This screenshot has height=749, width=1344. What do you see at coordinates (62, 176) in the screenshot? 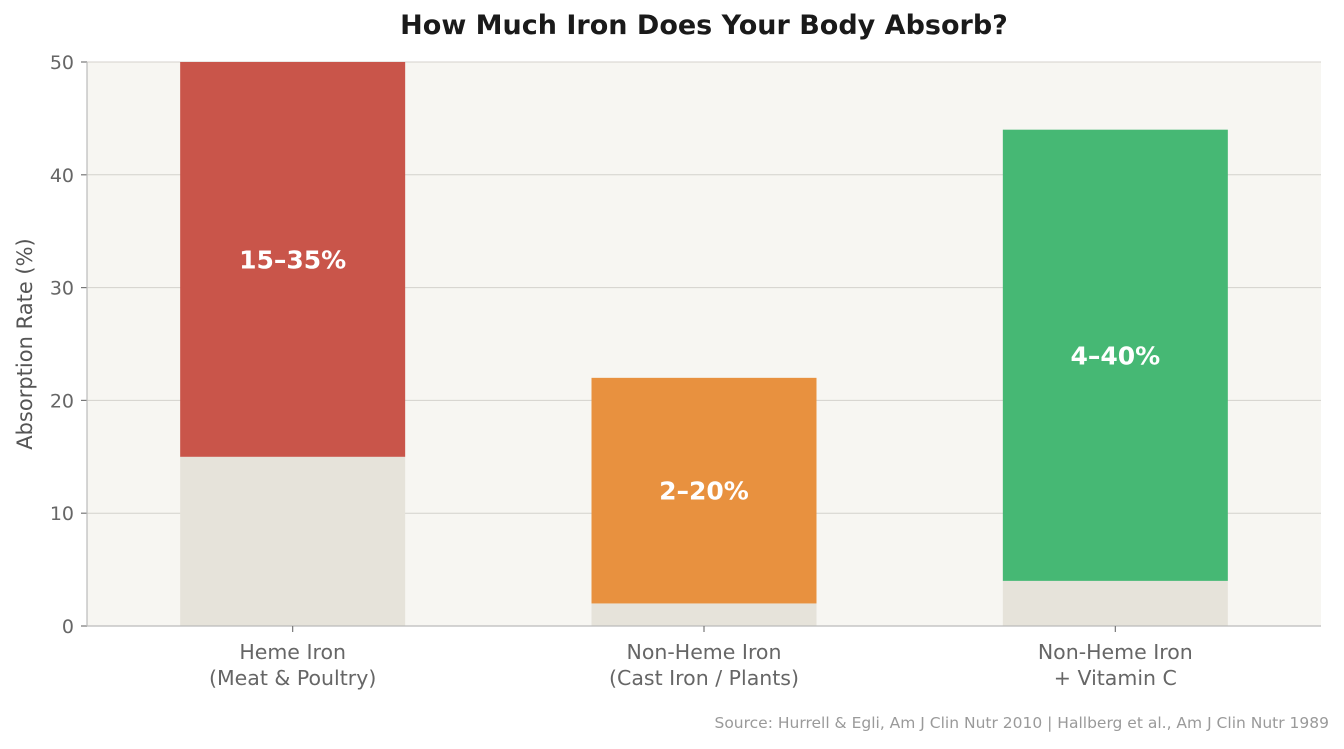
I see `y-tick-label: 40` at bounding box center [62, 176].